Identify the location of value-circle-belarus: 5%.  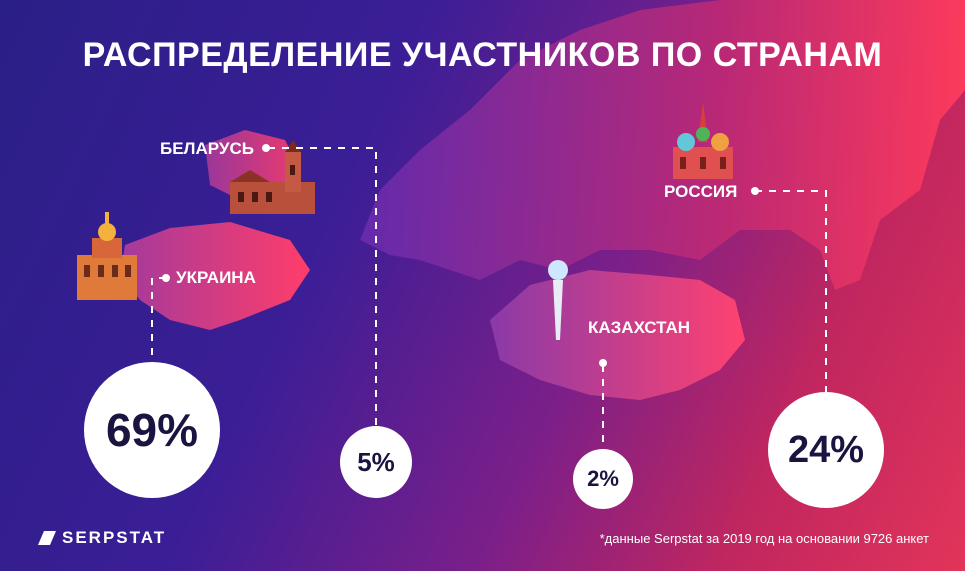
(376, 462).